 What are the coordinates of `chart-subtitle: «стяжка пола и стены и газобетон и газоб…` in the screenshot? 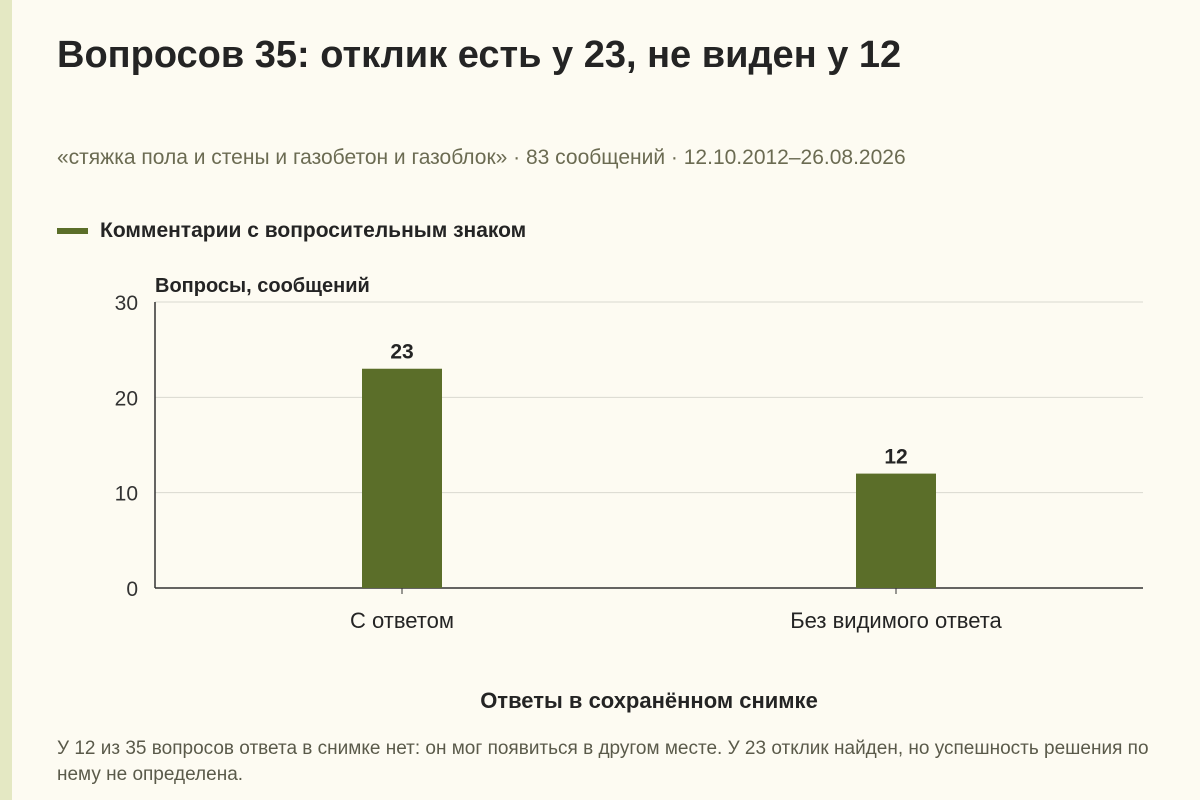 It's located at (481, 157).